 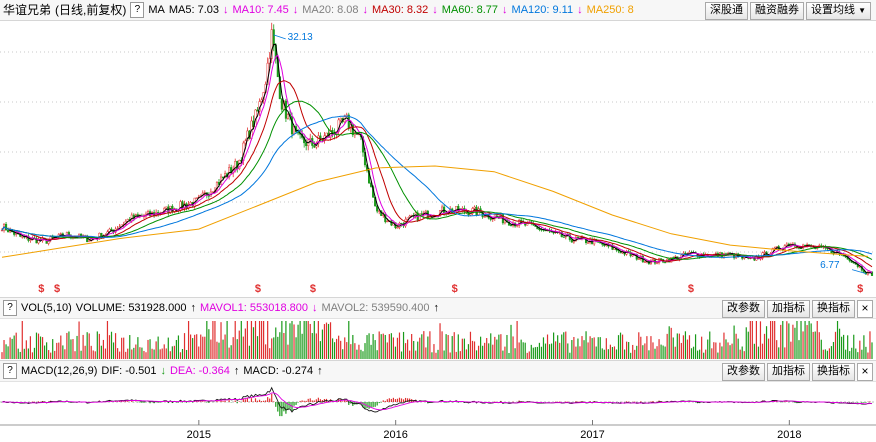 I want to click on volume-params-button: 改参数, so click(x=743, y=309).